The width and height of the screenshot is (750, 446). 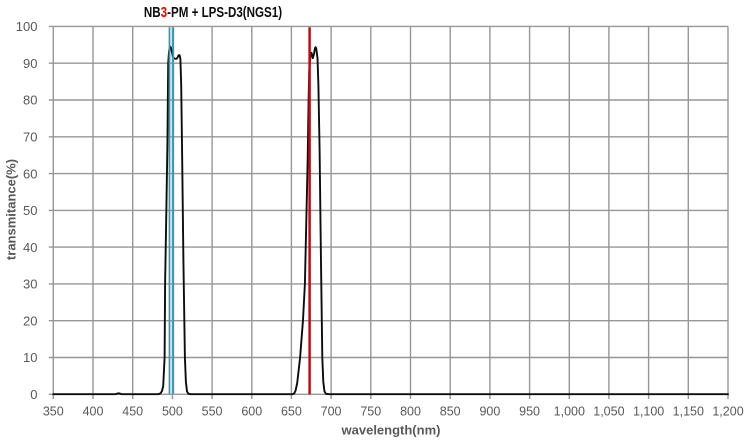 I want to click on svg-text: 700, so click(x=331, y=412).